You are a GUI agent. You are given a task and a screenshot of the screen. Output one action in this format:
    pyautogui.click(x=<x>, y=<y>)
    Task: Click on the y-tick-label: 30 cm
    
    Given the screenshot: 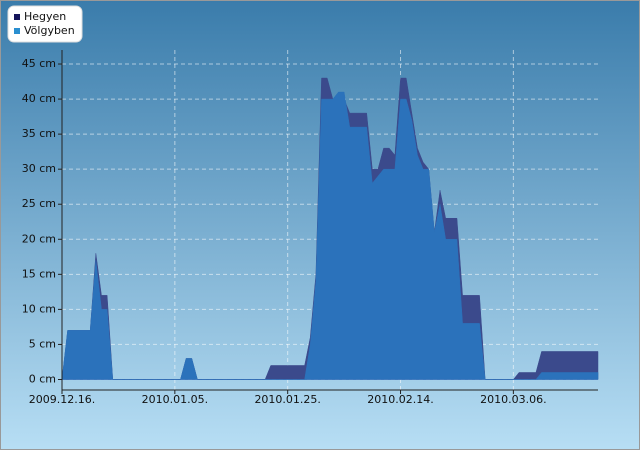 What is the action you would take?
    pyautogui.click(x=39, y=168)
    